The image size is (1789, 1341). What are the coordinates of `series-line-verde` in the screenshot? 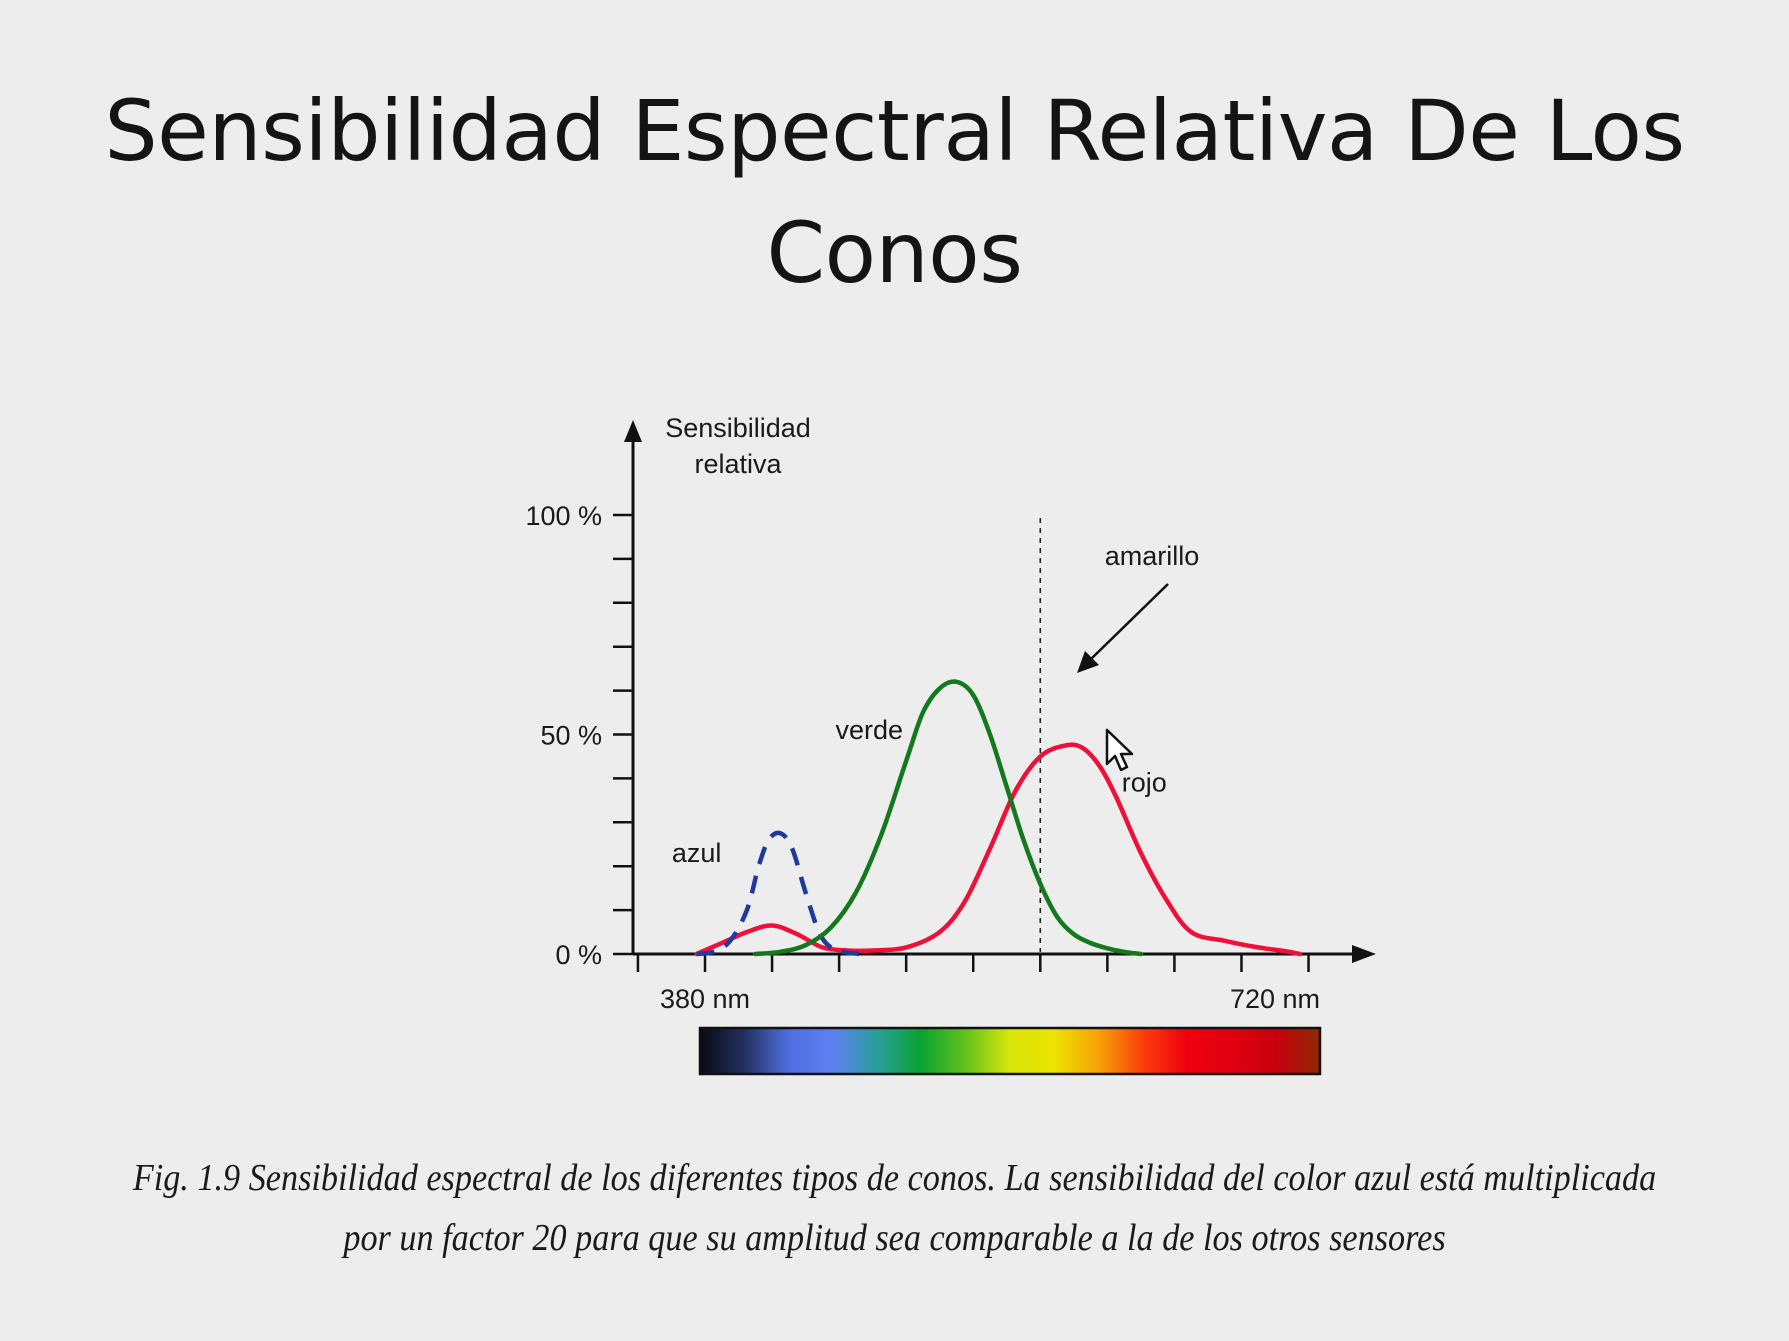 It's located at (948, 818).